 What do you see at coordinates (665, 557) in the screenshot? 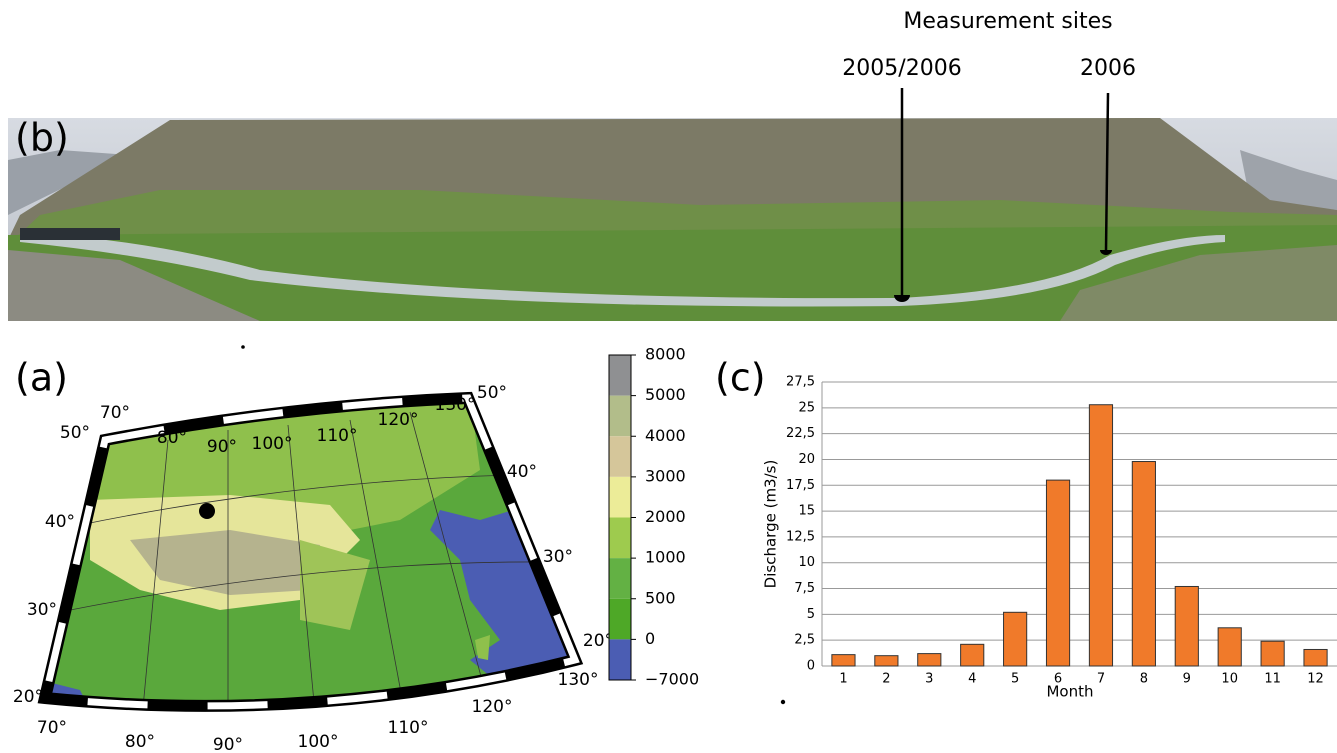
I see `colorbar-tick-label: 1000` at bounding box center [665, 557].